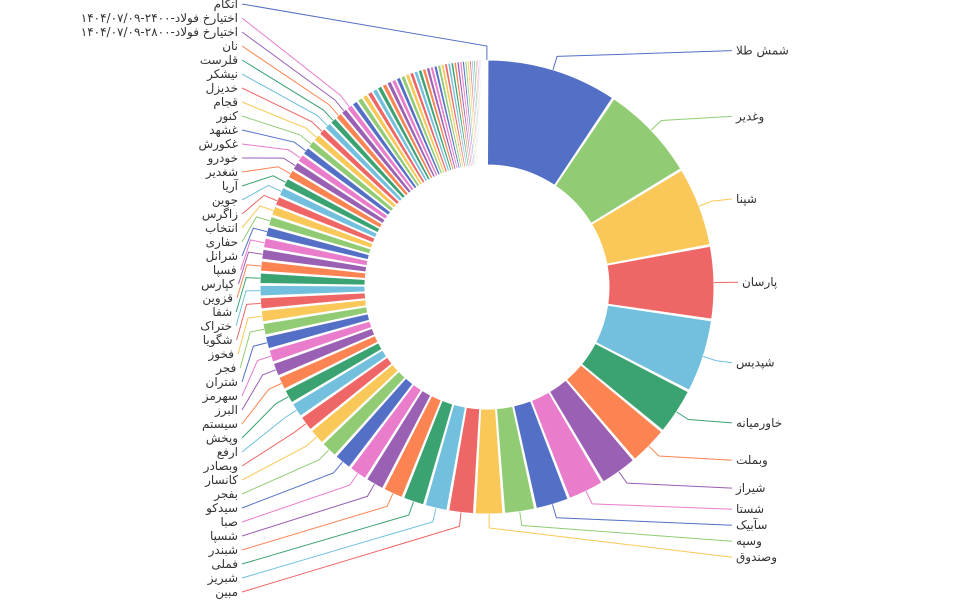 This screenshot has height=600, width=974. I want to click on slice-label: قزوین, so click(217, 298).